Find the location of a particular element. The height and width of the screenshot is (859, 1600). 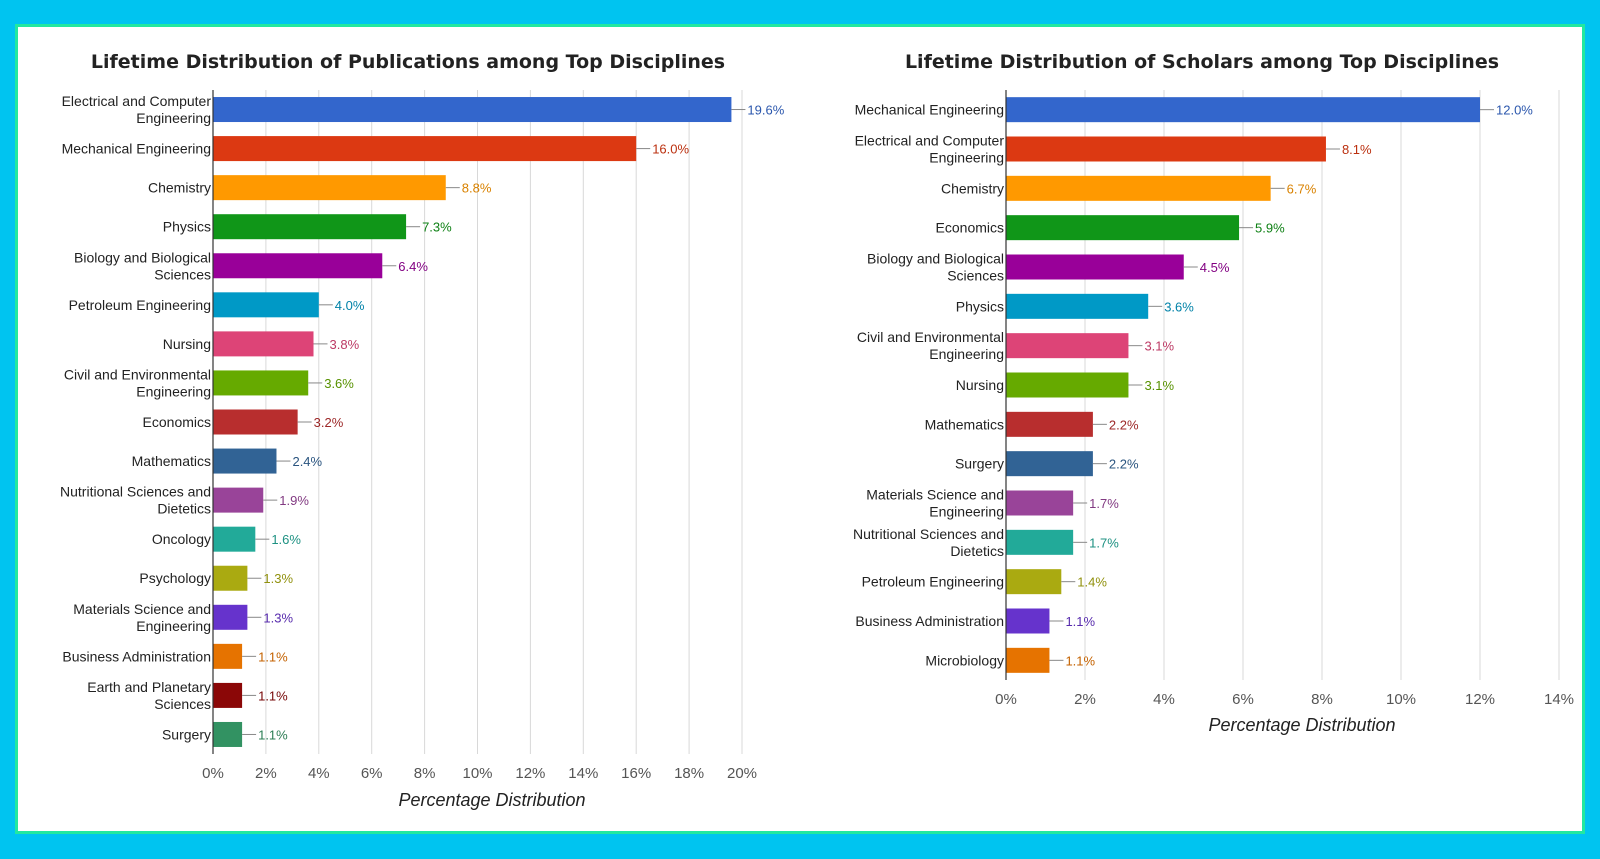

scholars-category-label: Electrical and Computer Engineering is located at coordinates (930, 149).